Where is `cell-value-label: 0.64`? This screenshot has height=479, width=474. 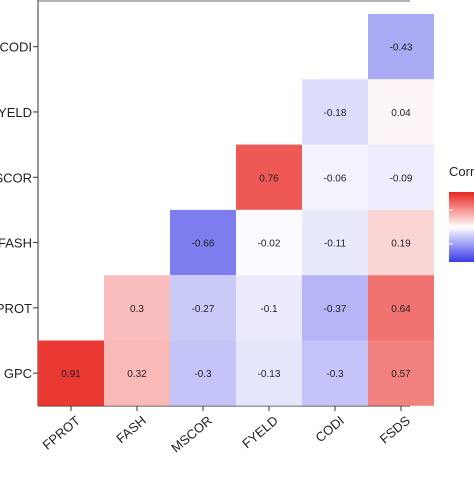
cell-value-label: 0.64 is located at coordinates (401, 309).